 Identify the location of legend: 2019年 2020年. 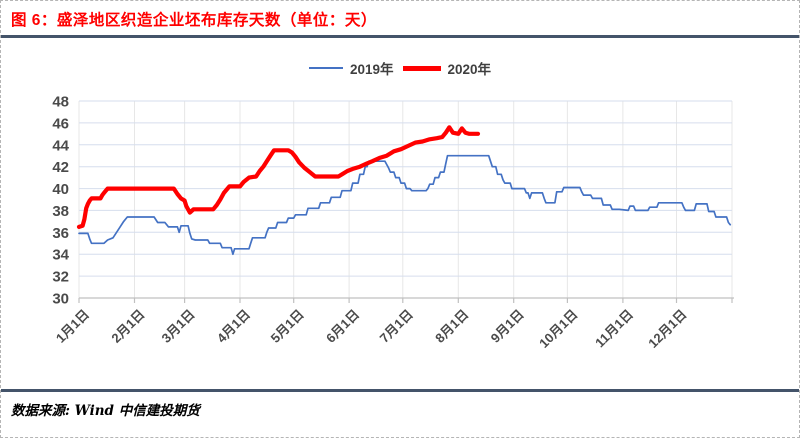
(400, 68).